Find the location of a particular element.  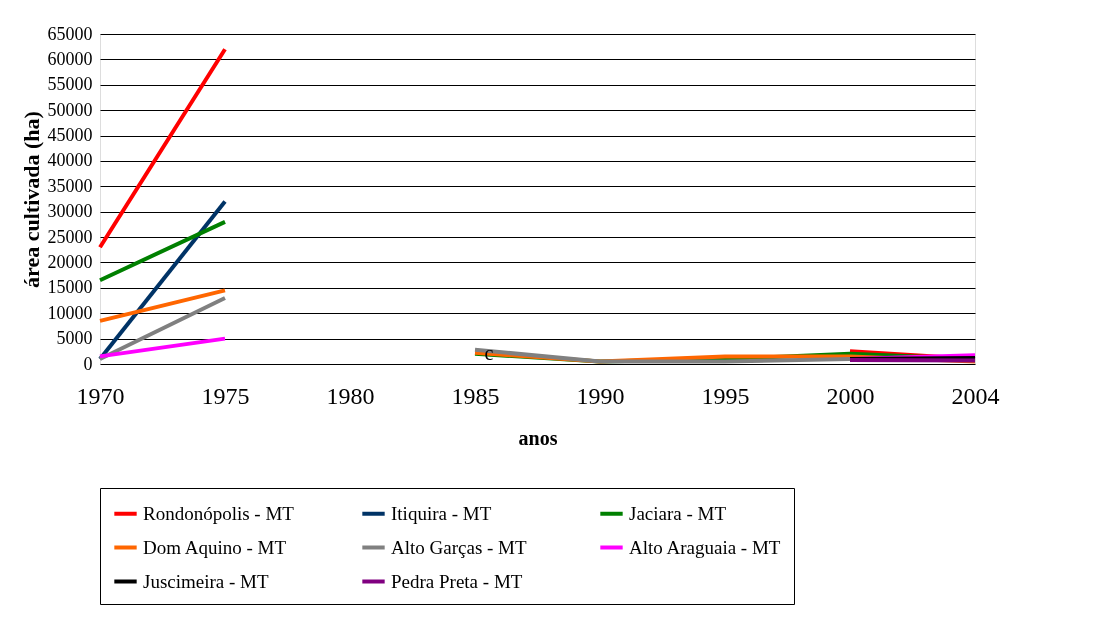

y-tick-label: 40000 is located at coordinates (70, 160).